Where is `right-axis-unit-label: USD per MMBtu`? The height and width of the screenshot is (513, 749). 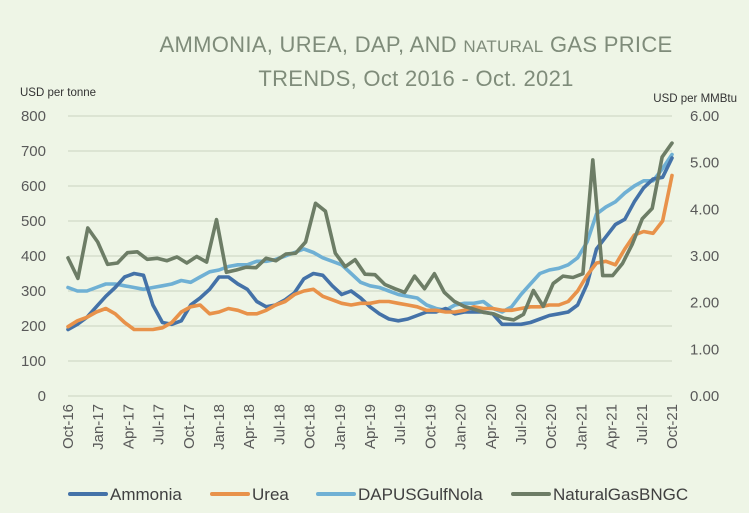 right-axis-unit-label: USD per MMBtu is located at coordinates (695, 99).